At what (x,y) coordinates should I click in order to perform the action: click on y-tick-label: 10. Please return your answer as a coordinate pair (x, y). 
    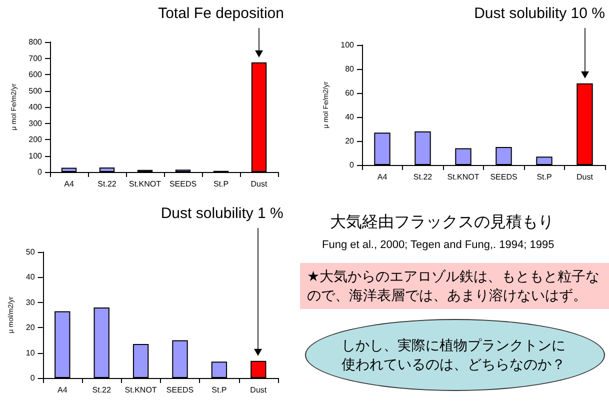
    Looking at the image, I should click on (31, 353).